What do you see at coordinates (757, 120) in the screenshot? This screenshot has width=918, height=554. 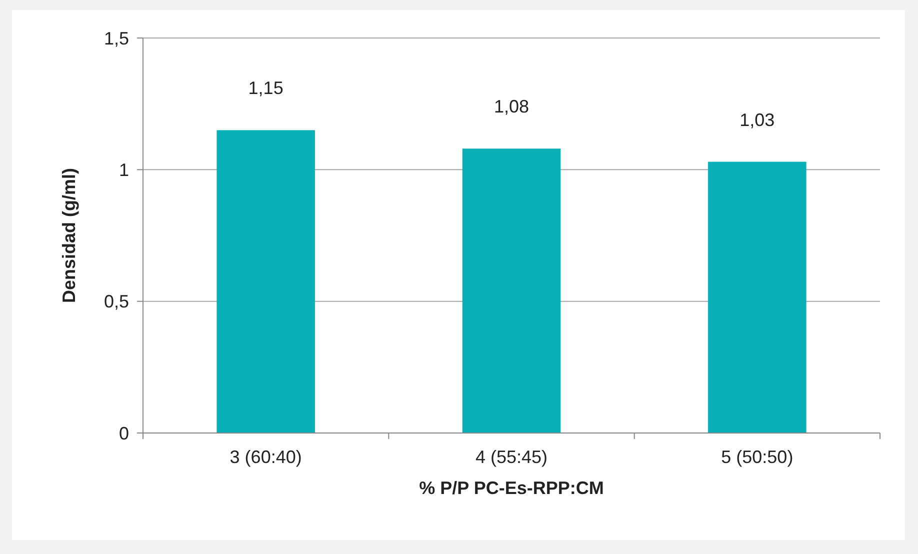 I see `data-label: 1,03` at bounding box center [757, 120].